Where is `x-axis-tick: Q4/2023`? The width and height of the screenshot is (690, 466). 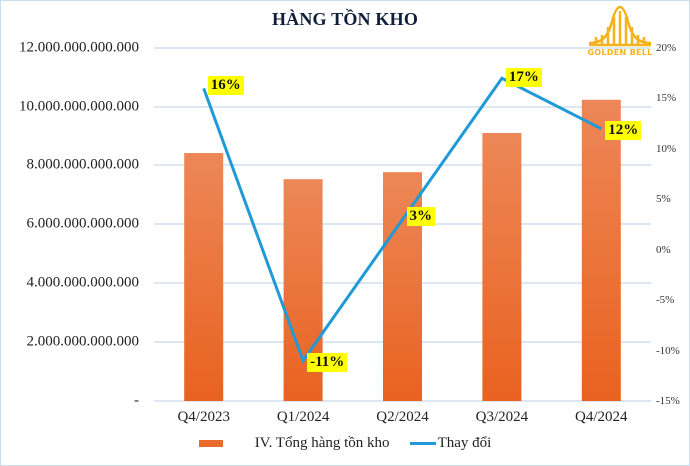
x-axis-tick: Q4/2023 is located at coordinates (203, 417).